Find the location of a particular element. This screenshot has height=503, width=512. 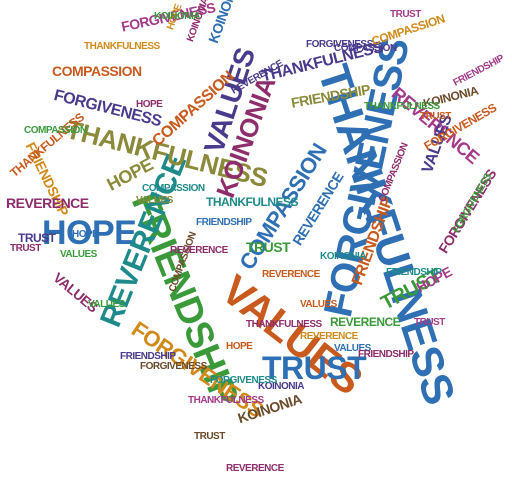

word-values-7: VALUES is located at coordinates (154, 200).